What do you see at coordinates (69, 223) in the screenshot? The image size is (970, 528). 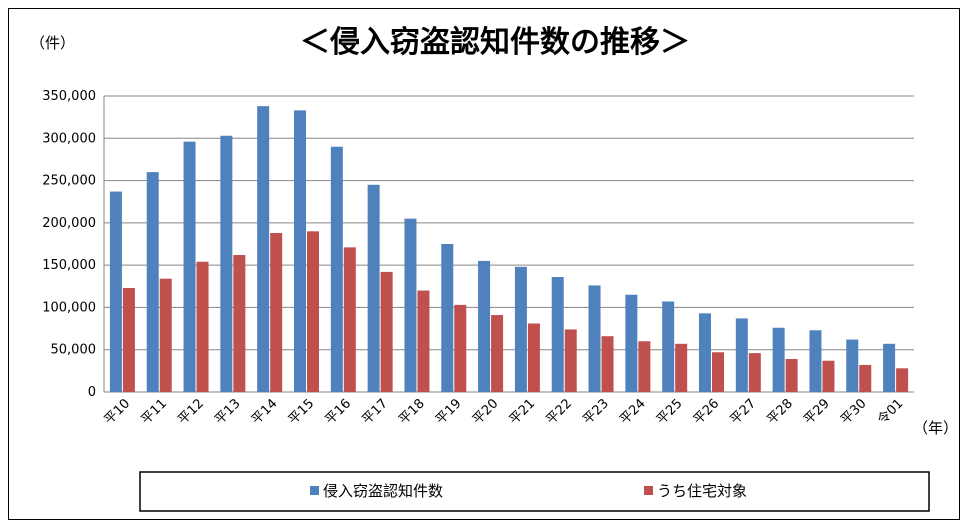 I see `y-tick-label: 200,000` at bounding box center [69, 223].